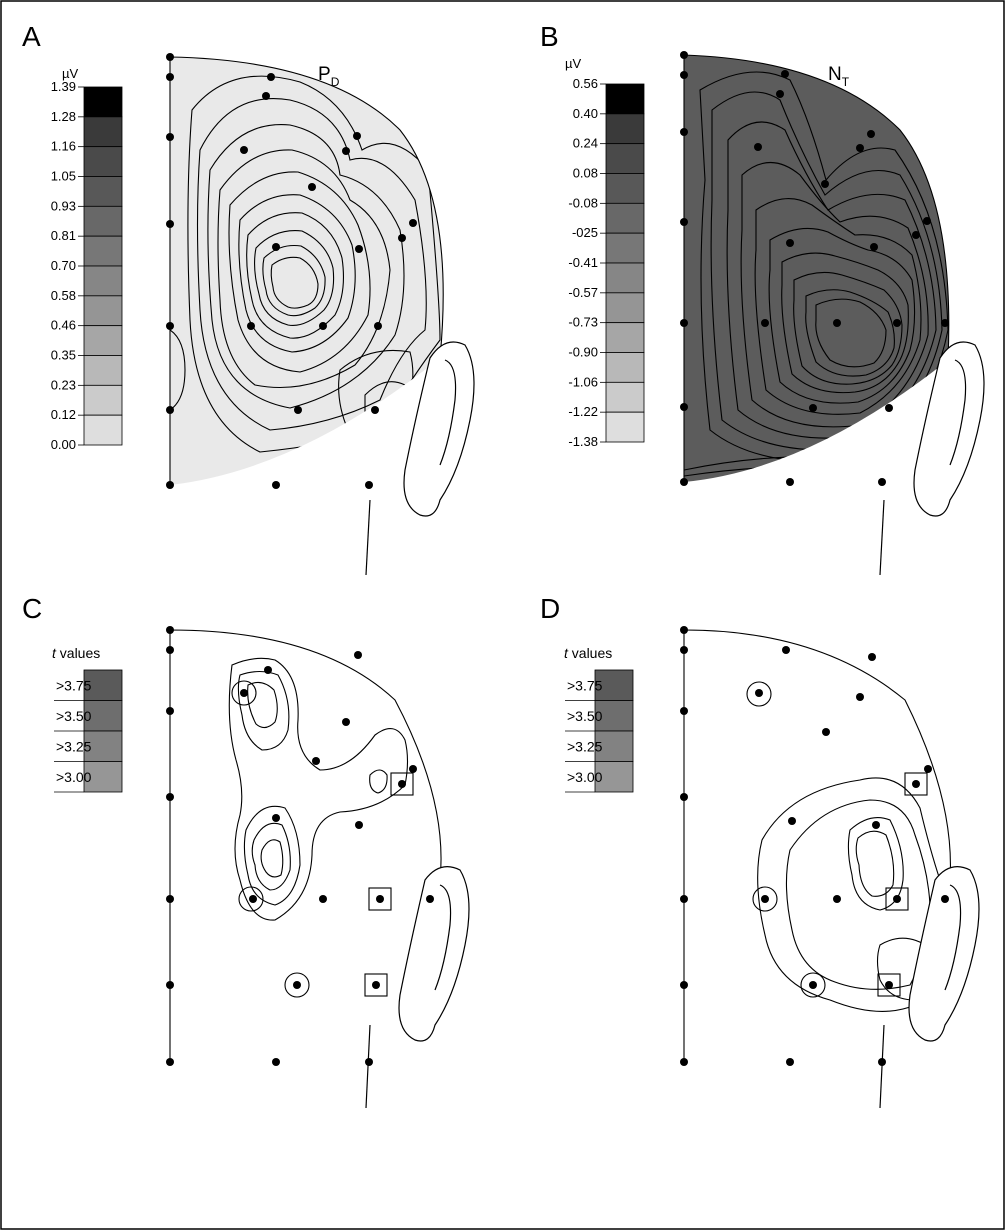 This screenshot has height=1230, width=1005. Describe the element at coordinates (583, 411) in the screenshot. I see `scale-b-tick-label: -1.22` at that location.